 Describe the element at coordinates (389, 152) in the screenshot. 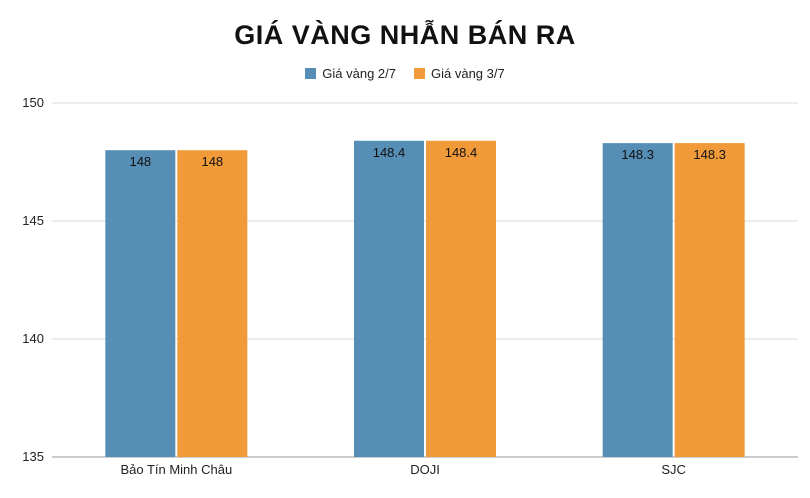

I see `bar-value-label-series-1-2: 148.4` at that location.